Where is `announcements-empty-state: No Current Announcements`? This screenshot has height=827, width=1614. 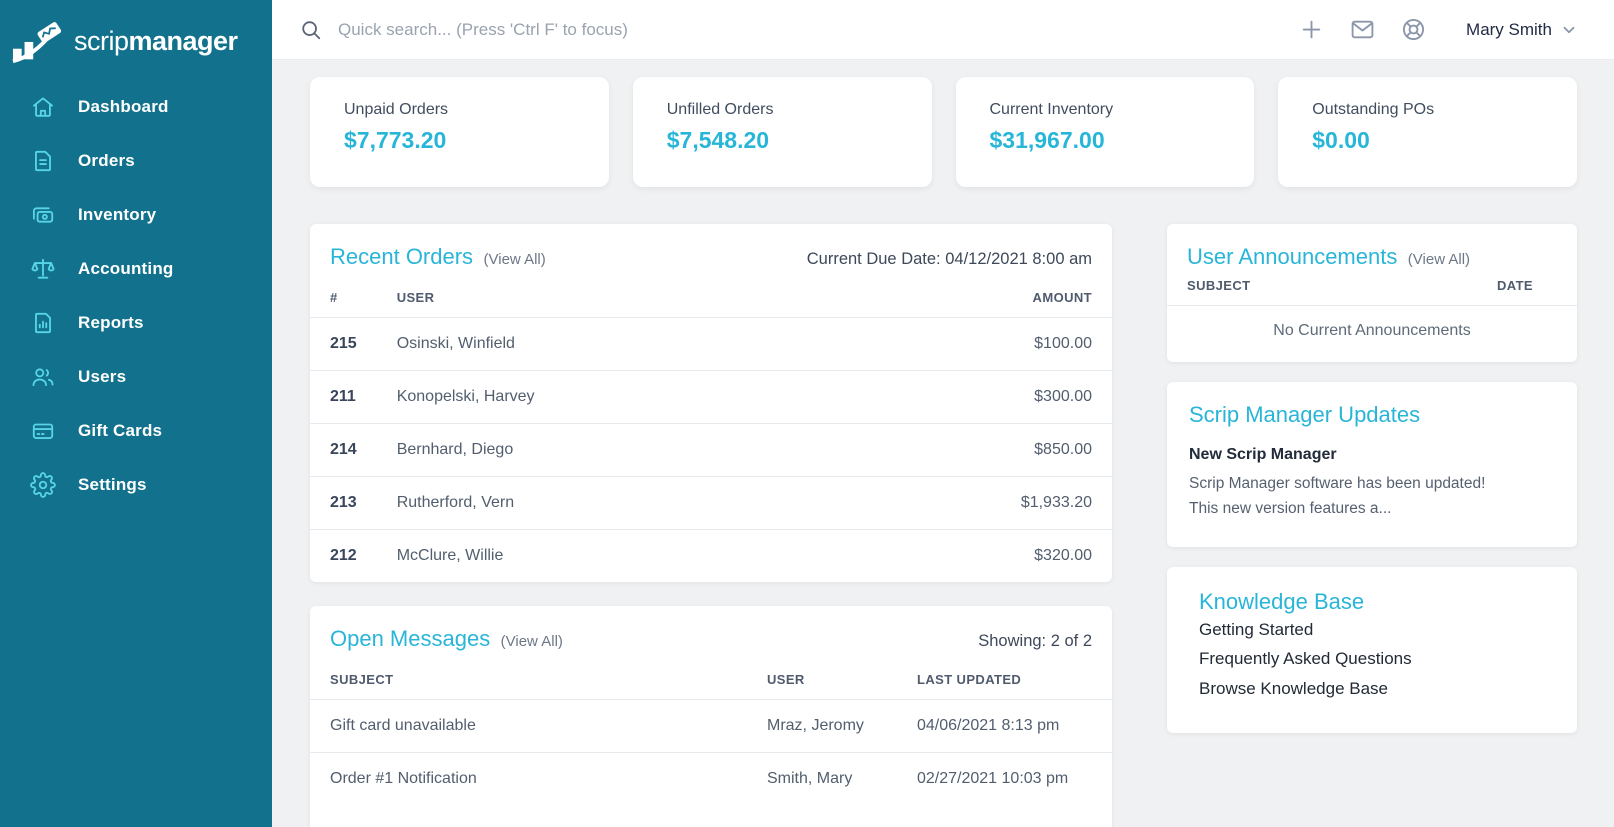
announcements-empty-state: No Current Announcements is located at coordinates (1372, 333).